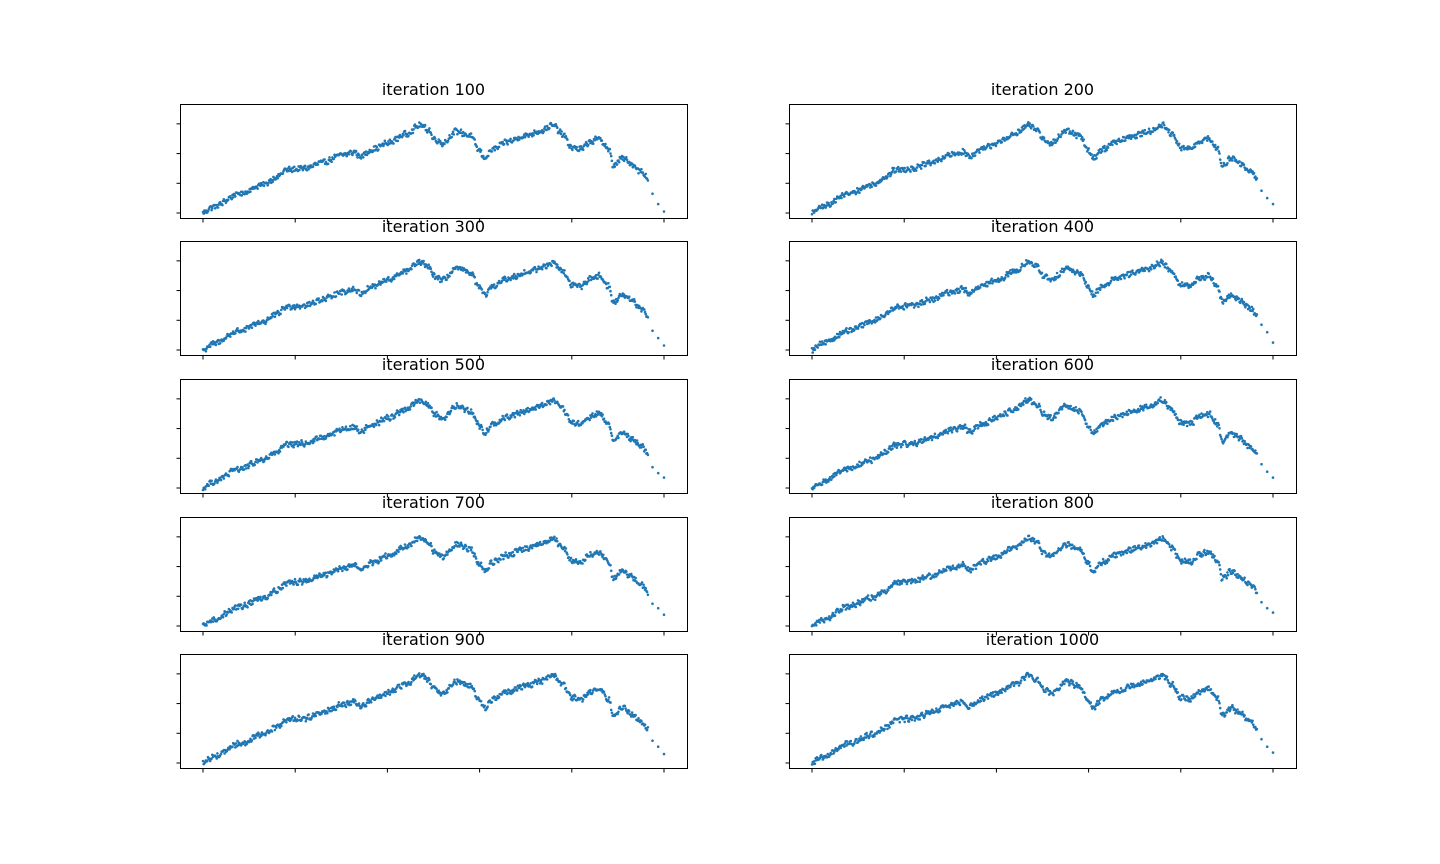 Image resolution: width=1440 pixels, height=864 pixels. Describe the element at coordinates (1043, 161) in the screenshot. I see `axes-frame` at that location.